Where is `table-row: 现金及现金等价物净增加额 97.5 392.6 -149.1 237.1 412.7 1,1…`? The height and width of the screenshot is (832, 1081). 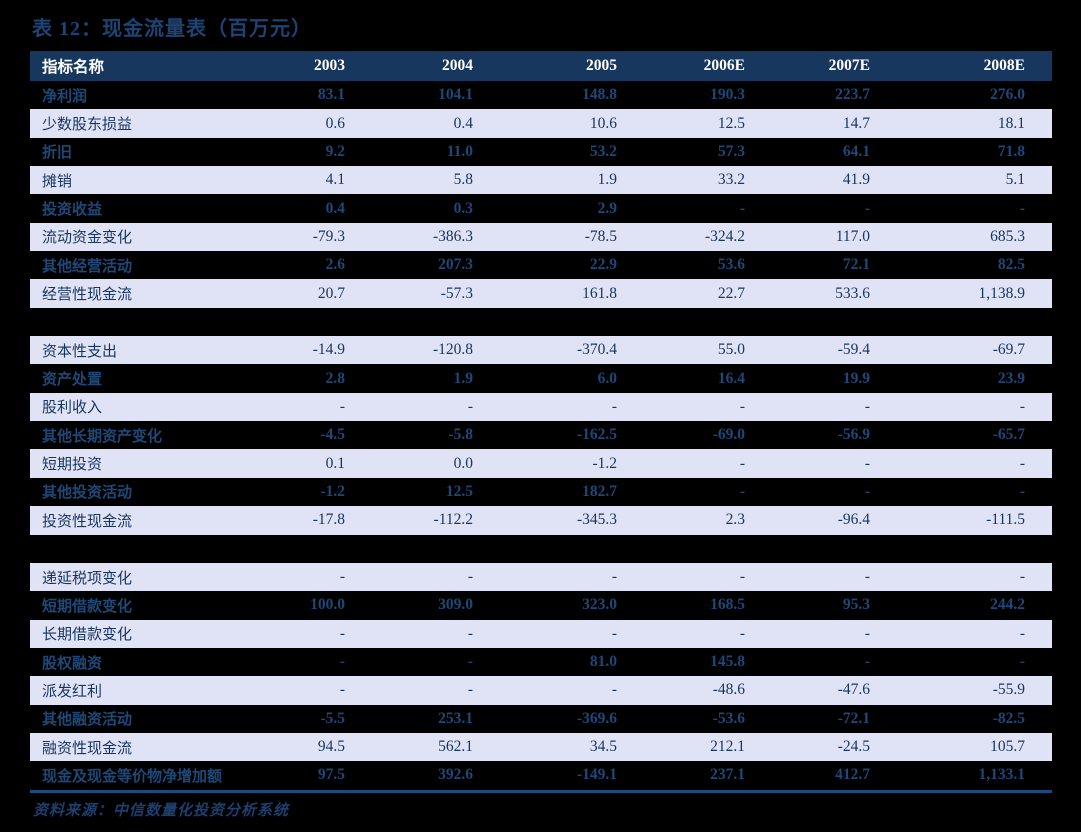 table-row: 现金及现金等价物净增加额 97.5 392.6 -149.1 237.1 412.7 1,1… is located at coordinates (541, 775).